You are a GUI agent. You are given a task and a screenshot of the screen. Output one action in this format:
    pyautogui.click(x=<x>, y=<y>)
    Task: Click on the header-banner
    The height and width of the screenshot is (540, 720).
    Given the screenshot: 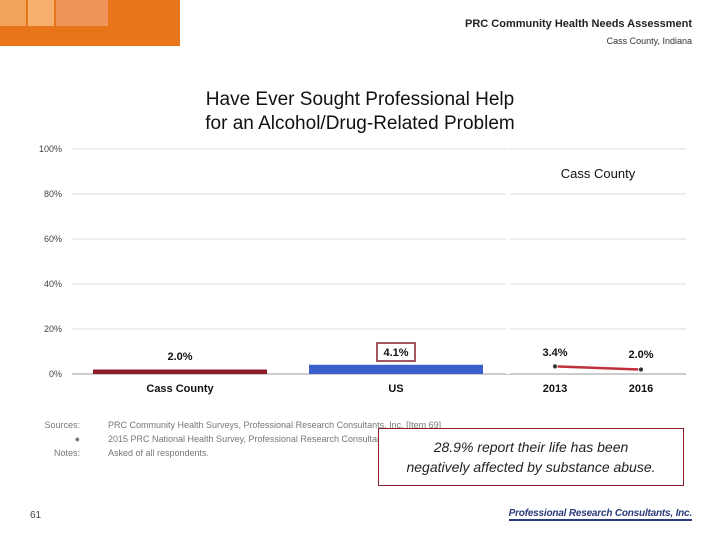 What is the action you would take?
    pyautogui.click(x=90, y=23)
    